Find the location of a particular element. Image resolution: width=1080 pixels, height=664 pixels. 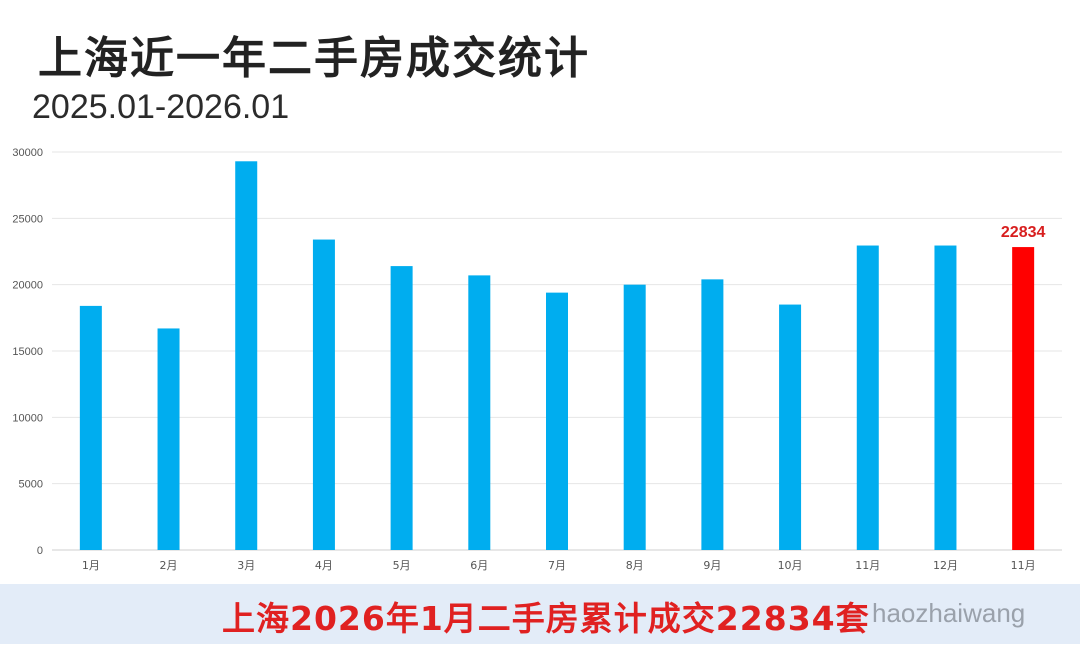

x-tick-label: 10月 is located at coordinates (790, 565).